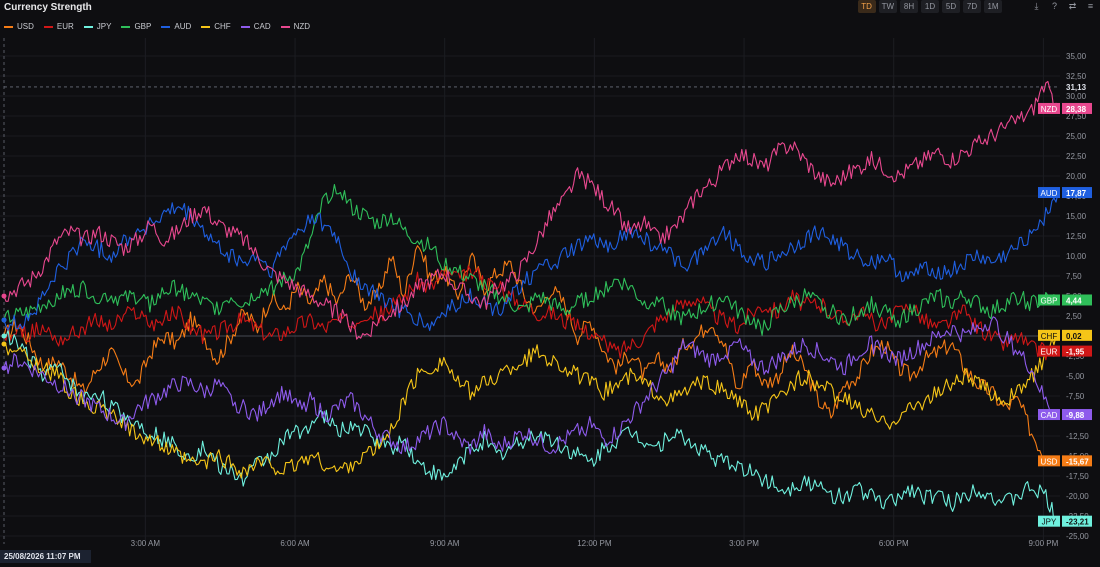 Image resolution: width=1100 pixels, height=567 pixels. I want to click on legend-label: EUR, so click(65, 26).